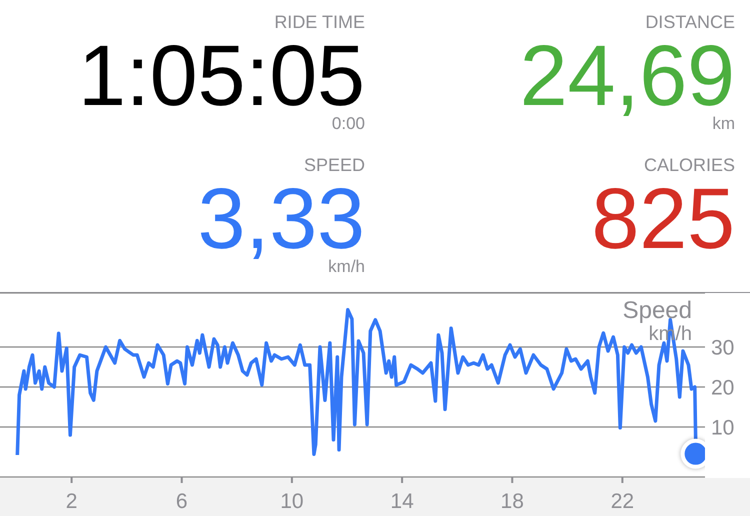 The width and height of the screenshot is (750, 516). I want to click on x-tick-label: 22, so click(622, 501).